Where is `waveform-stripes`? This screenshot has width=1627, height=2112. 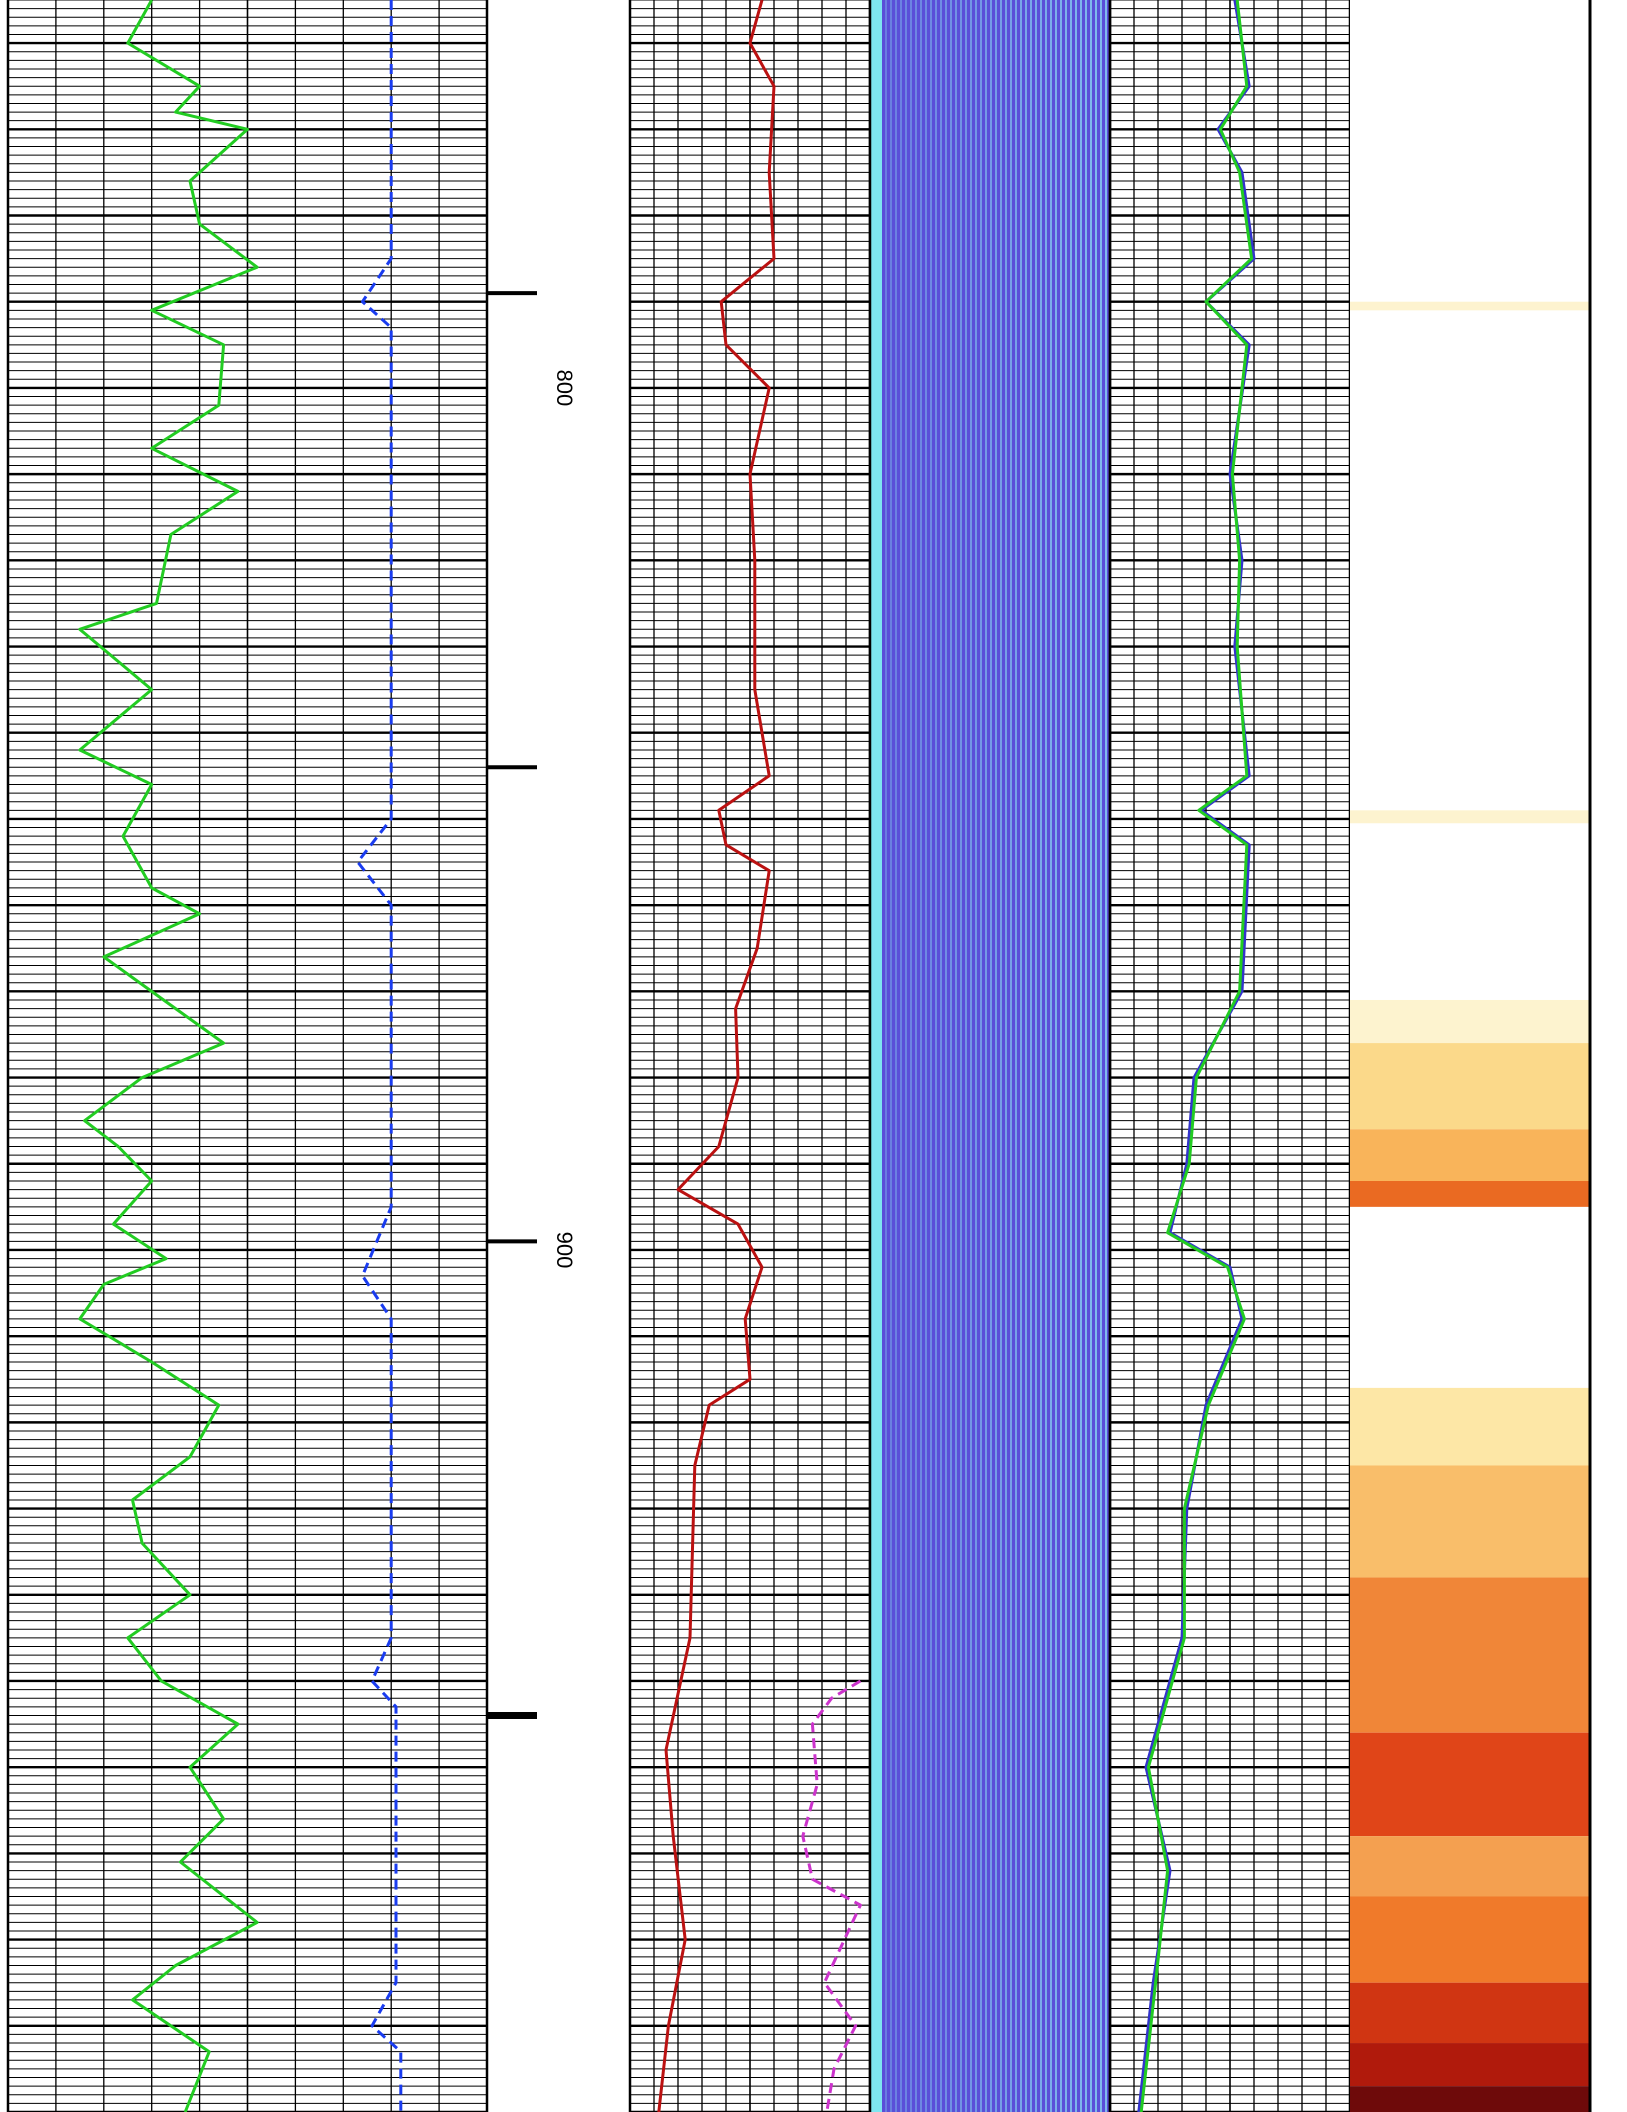
waveform-stripes is located at coordinates (996, 1056).